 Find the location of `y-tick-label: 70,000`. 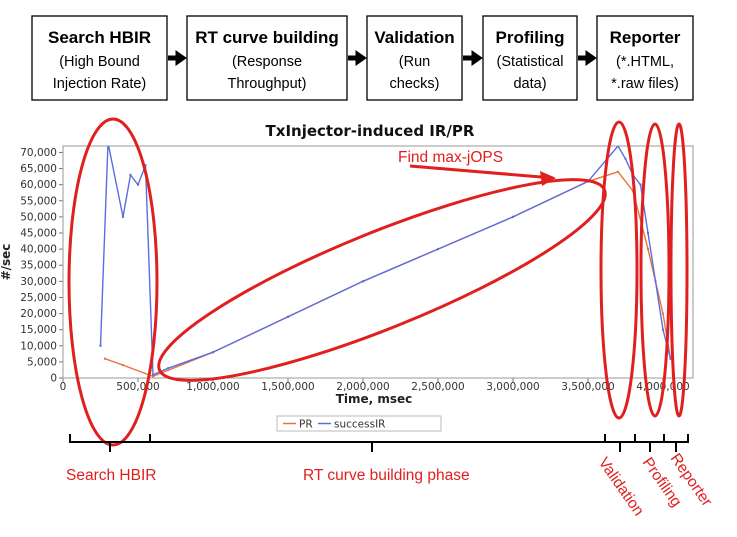

y-tick-label: 70,000 is located at coordinates (38, 153).